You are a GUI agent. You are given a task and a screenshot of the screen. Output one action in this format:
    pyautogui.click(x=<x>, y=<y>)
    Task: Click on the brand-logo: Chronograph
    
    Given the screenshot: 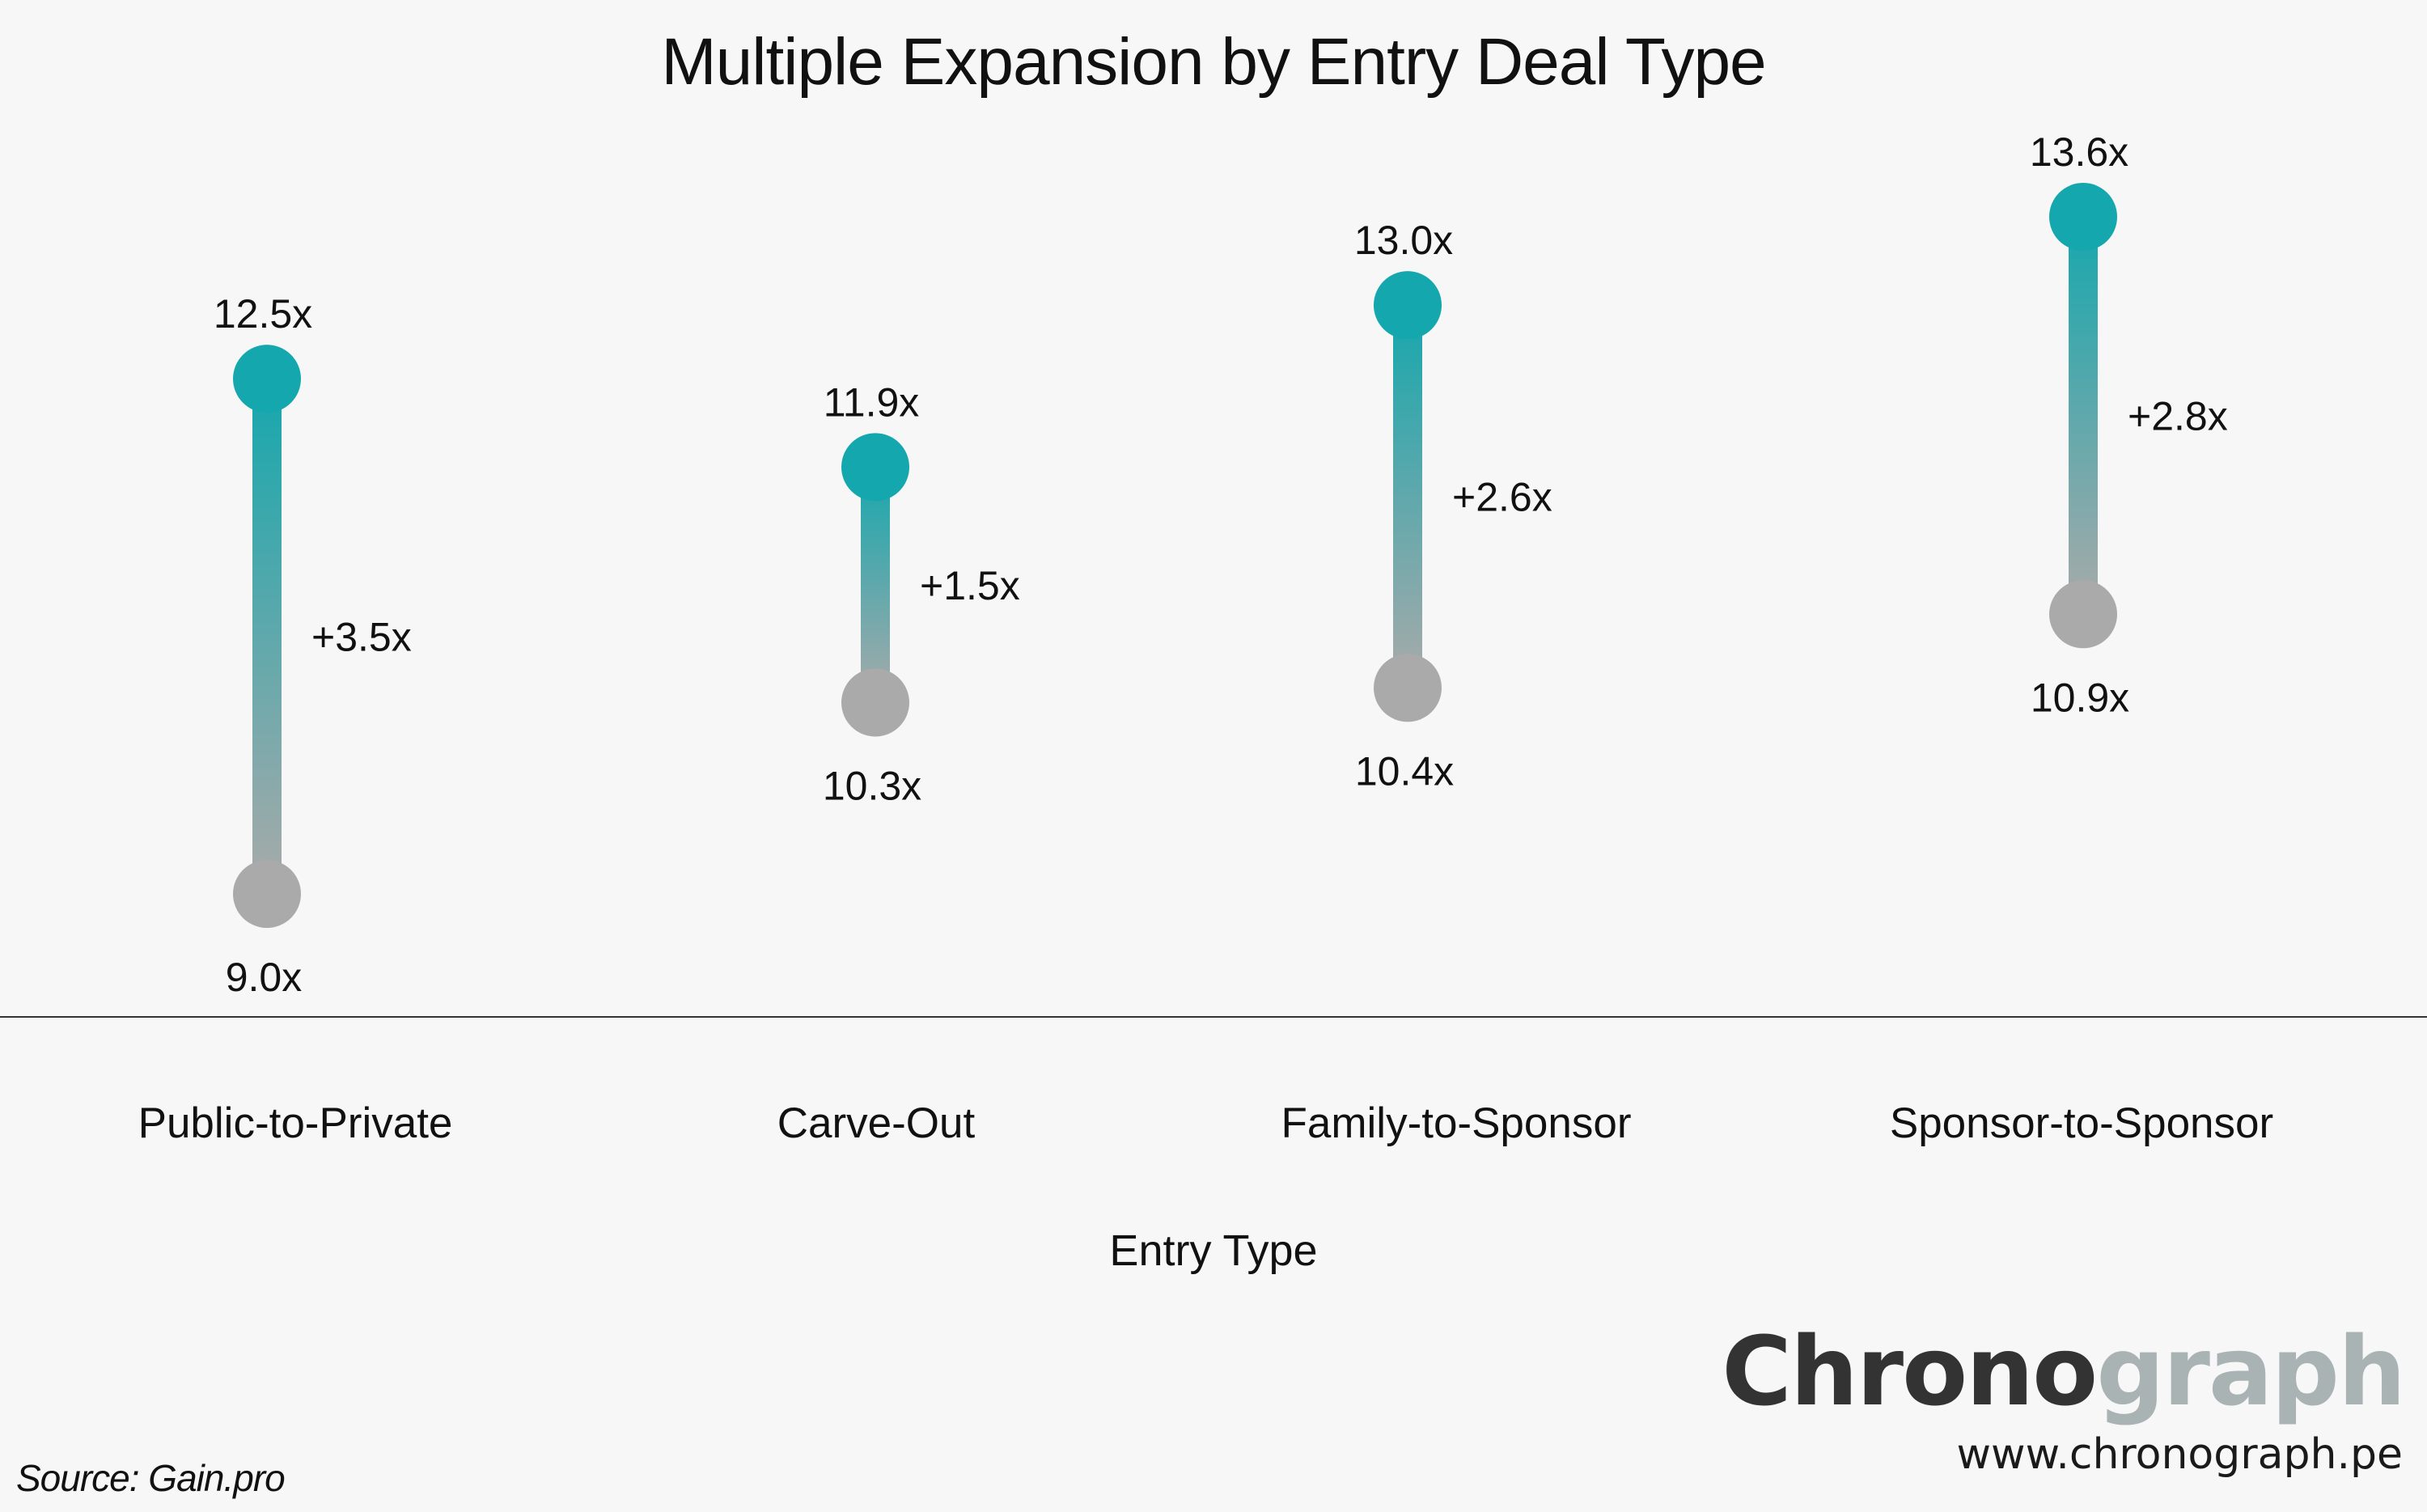 What is the action you would take?
    pyautogui.click(x=2064, y=1371)
    